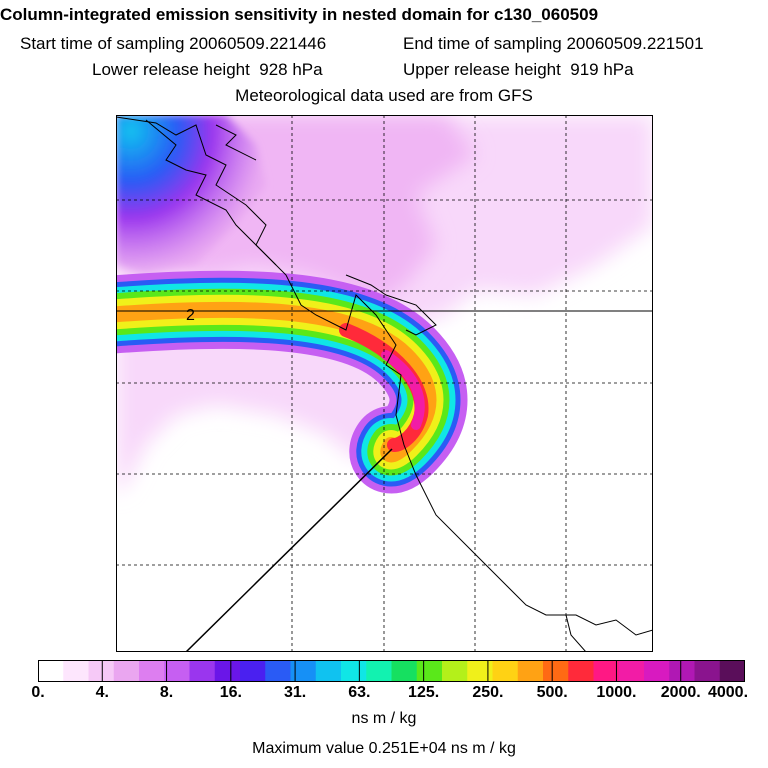 Image resolution: width=768 pixels, height=768 pixels. What do you see at coordinates (292, 382) in the screenshot?
I see `emission-plume` at bounding box center [292, 382].